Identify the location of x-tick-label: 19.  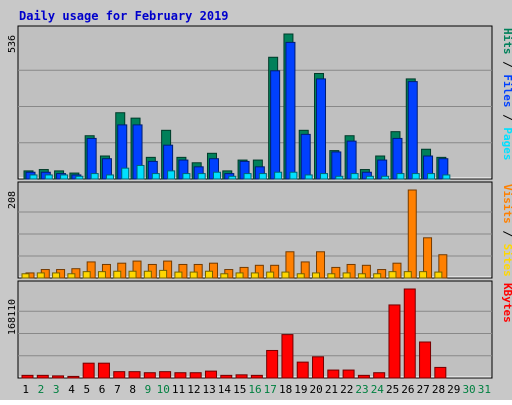
(300, 389).